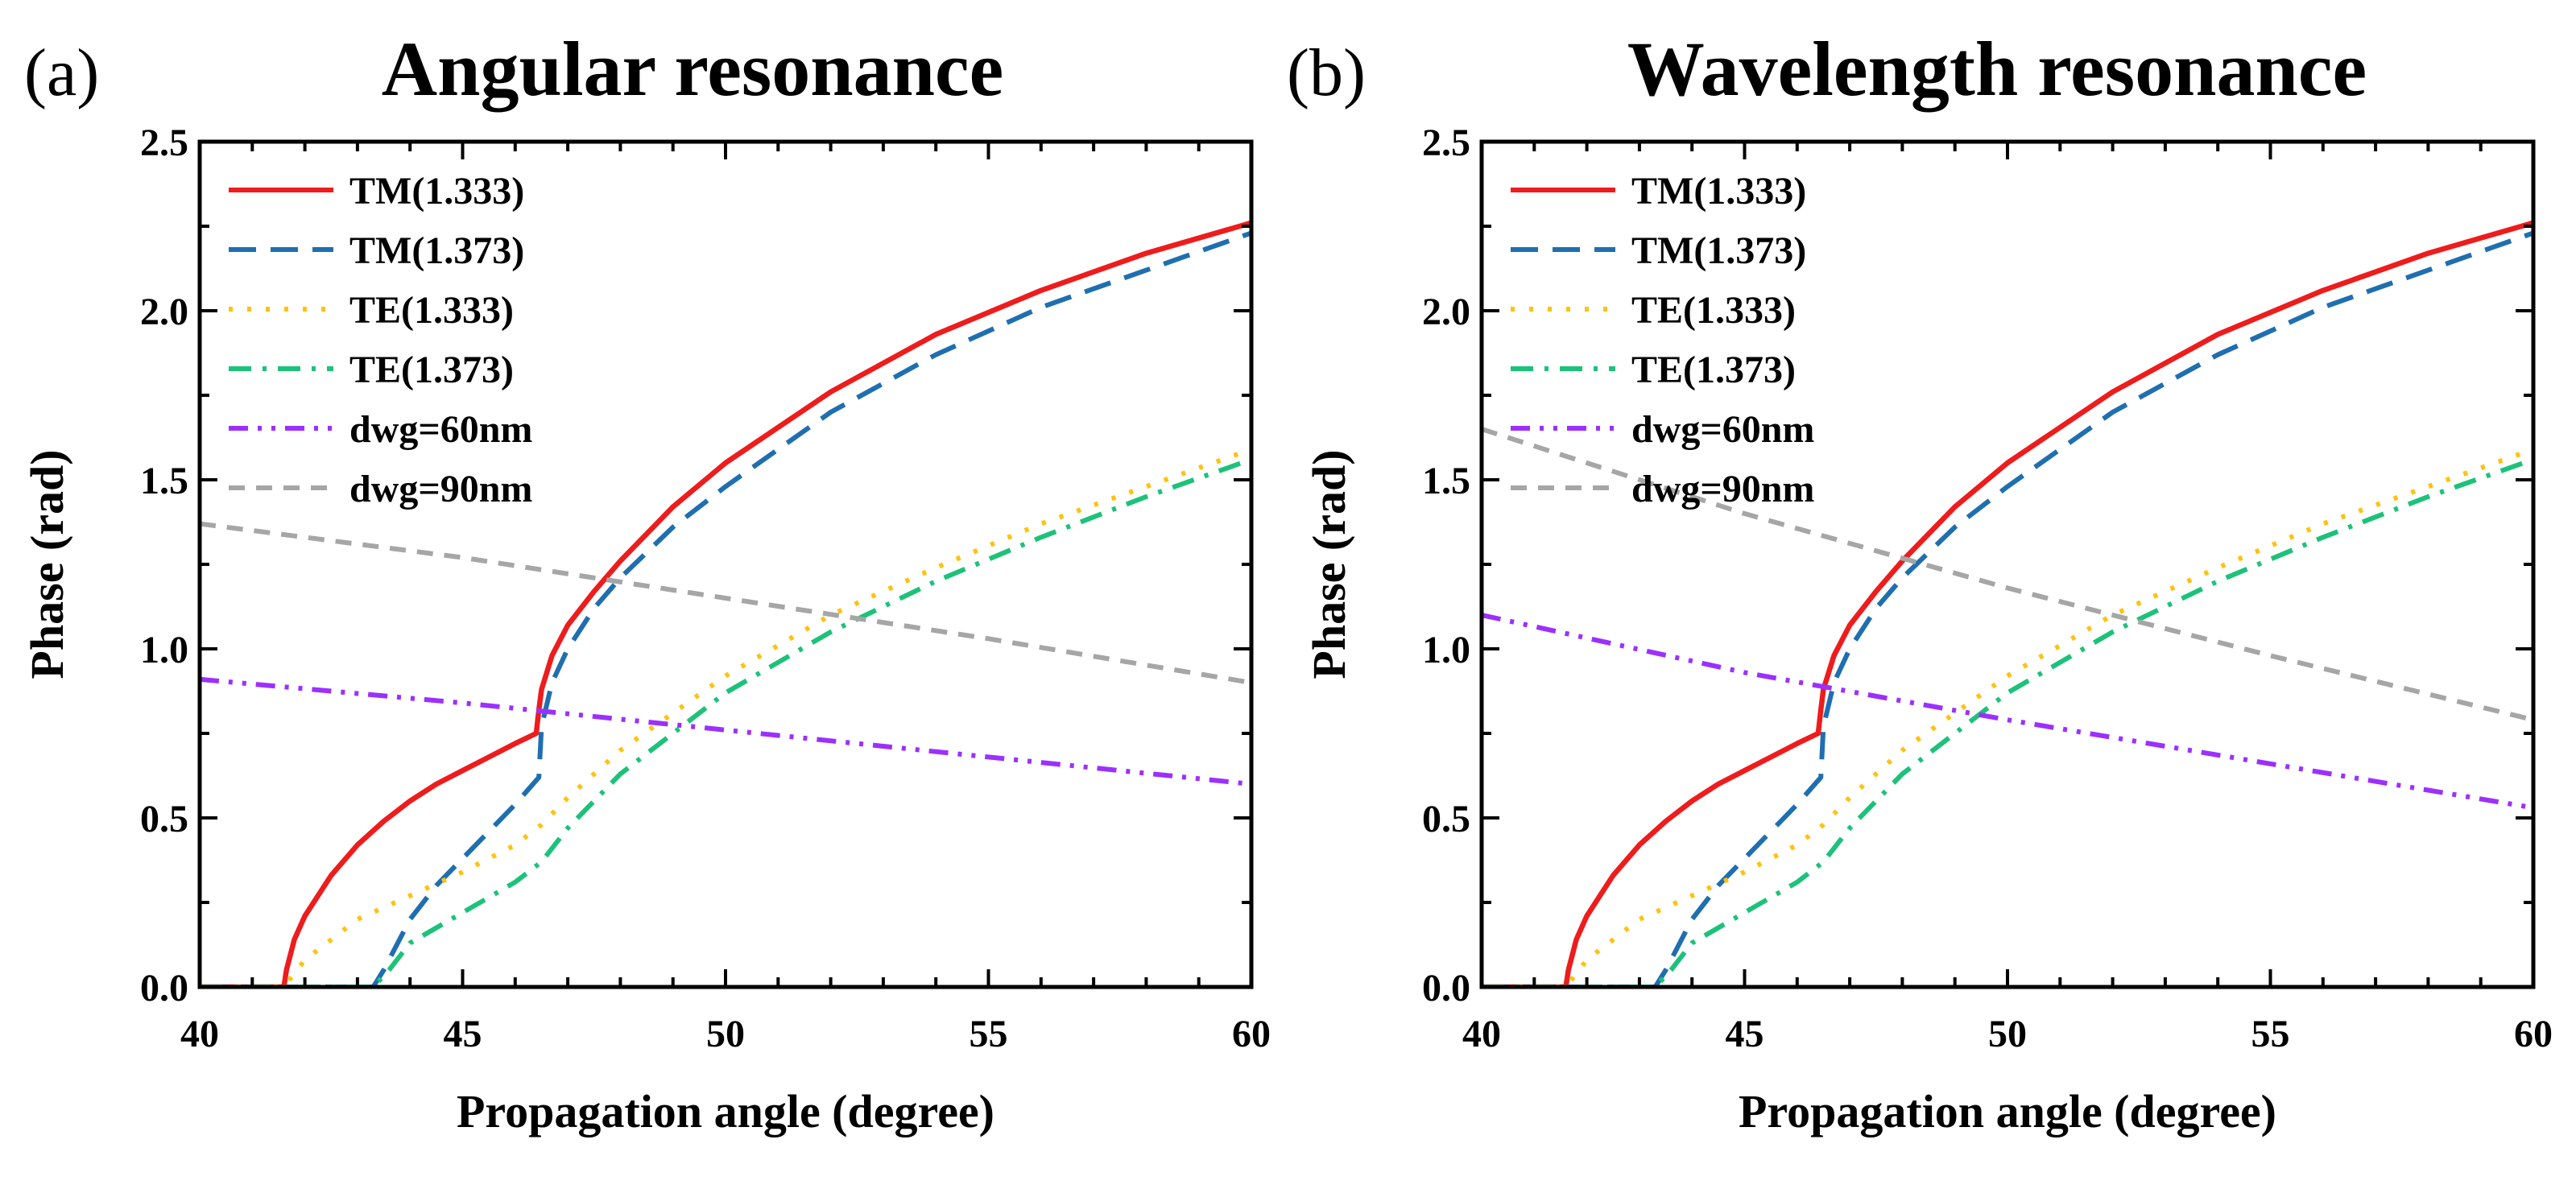 The width and height of the screenshot is (2576, 1185). I want to click on panel-label: (b), so click(1326, 72).